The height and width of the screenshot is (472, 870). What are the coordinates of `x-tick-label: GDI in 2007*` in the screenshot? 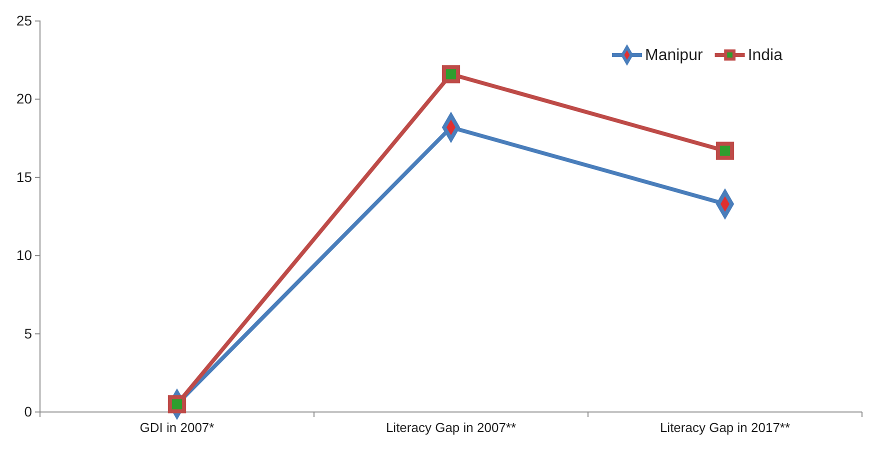 It's located at (177, 427).